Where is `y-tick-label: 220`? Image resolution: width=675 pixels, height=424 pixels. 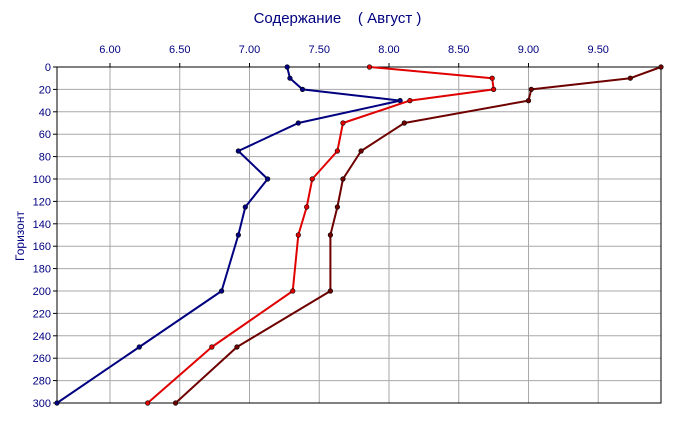
y-tick-label: 220 is located at coordinates (42, 314).